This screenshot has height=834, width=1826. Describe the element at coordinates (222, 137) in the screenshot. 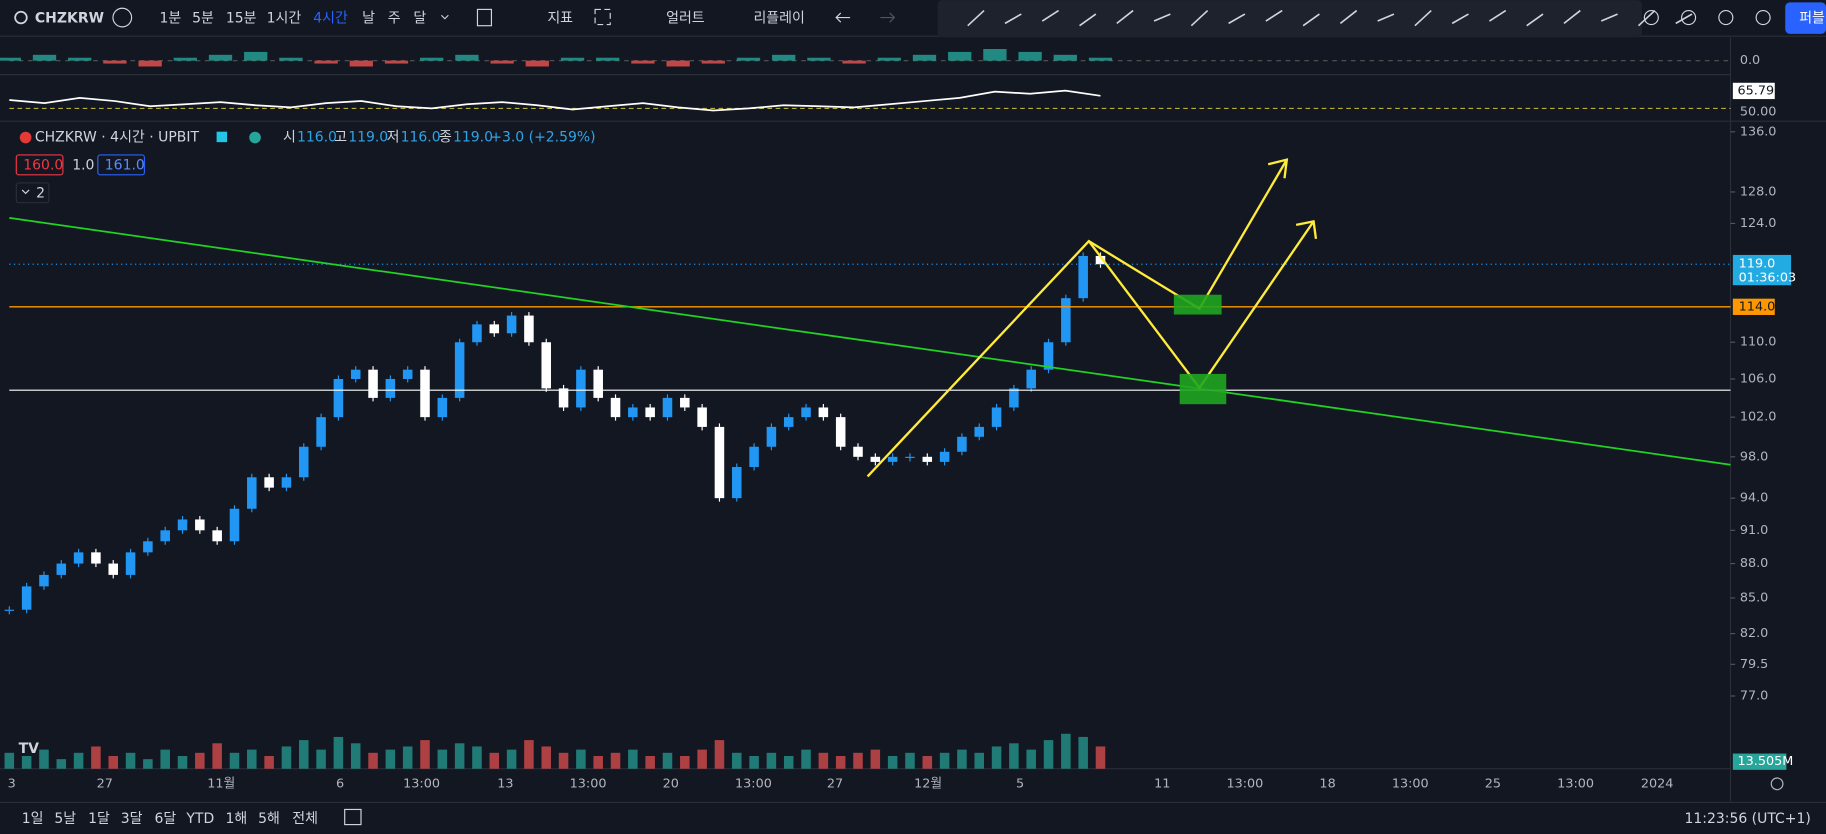

I see `flag` at that location.